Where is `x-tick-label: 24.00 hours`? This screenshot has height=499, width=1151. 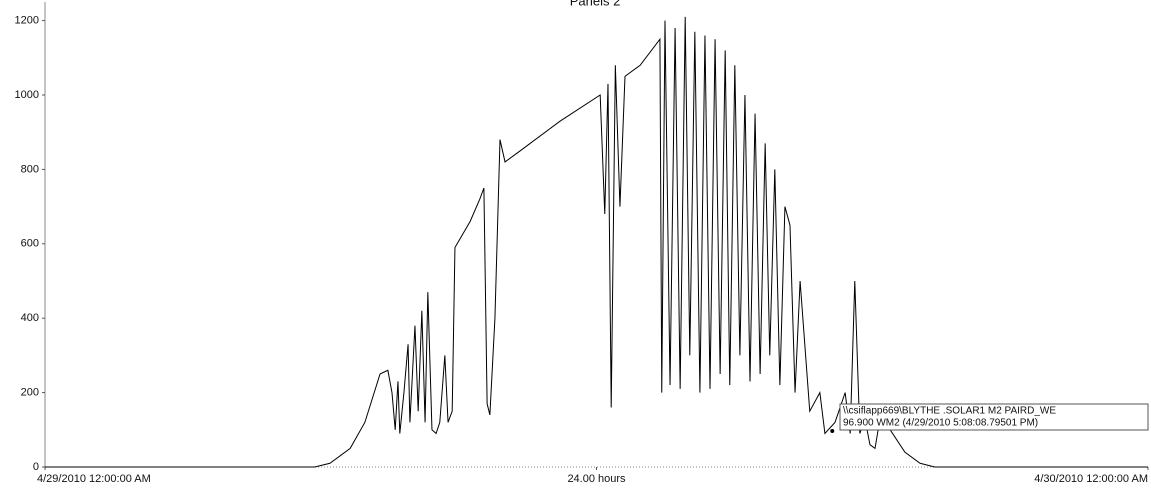
x-tick-label: 24.00 hours is located at coordinates (596, 479).